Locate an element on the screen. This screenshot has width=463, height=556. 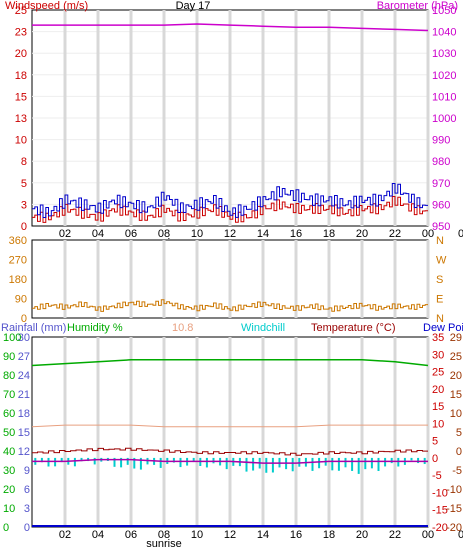
rainfall-tick-label: 27 is located at coordinates (24, 357).